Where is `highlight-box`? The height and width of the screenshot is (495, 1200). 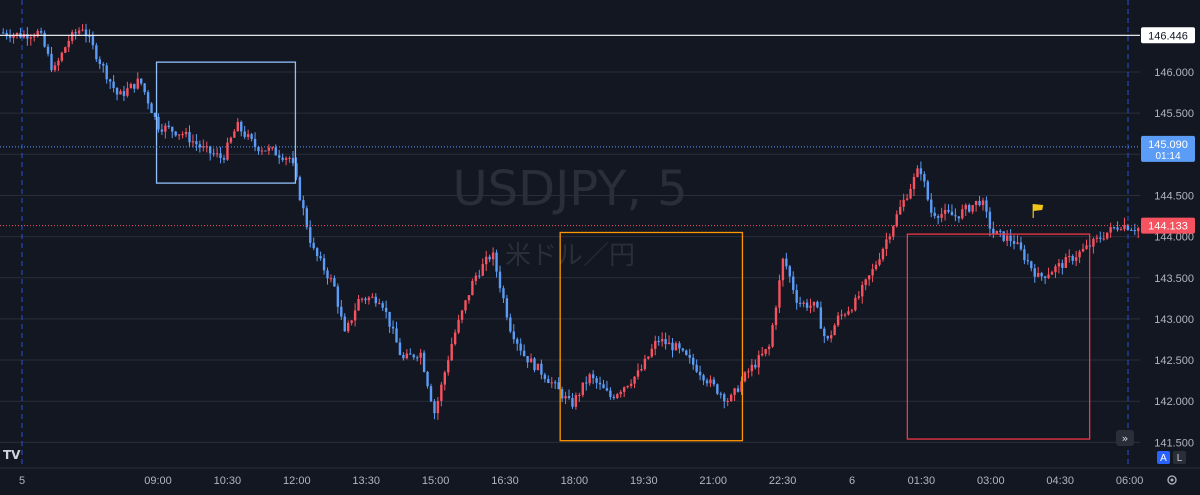 highlight-box is located at coordinates (651, 336).